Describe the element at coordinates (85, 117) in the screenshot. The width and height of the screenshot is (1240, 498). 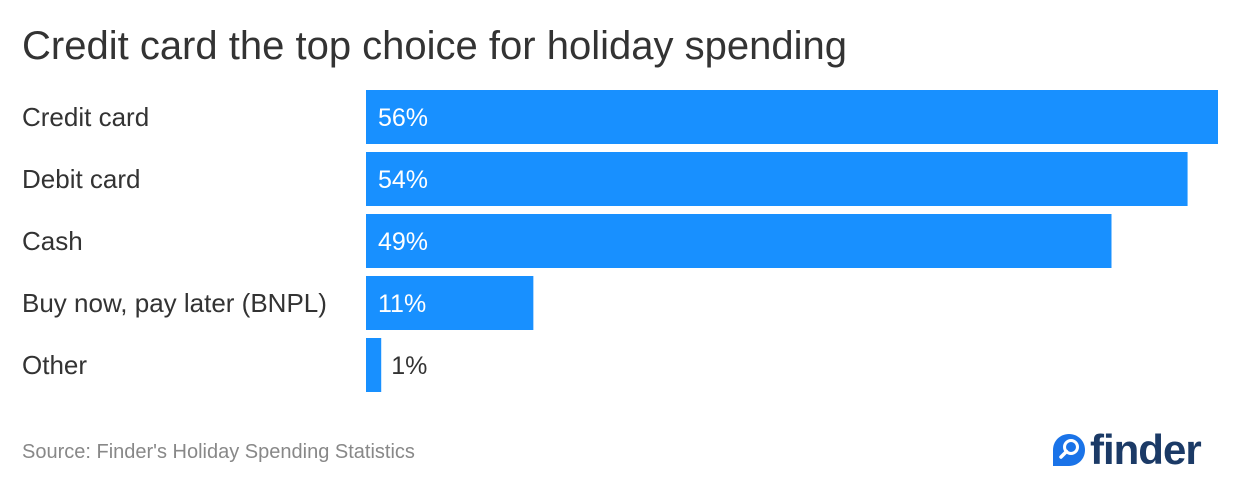
I see `category-label: Credit card` at that location.